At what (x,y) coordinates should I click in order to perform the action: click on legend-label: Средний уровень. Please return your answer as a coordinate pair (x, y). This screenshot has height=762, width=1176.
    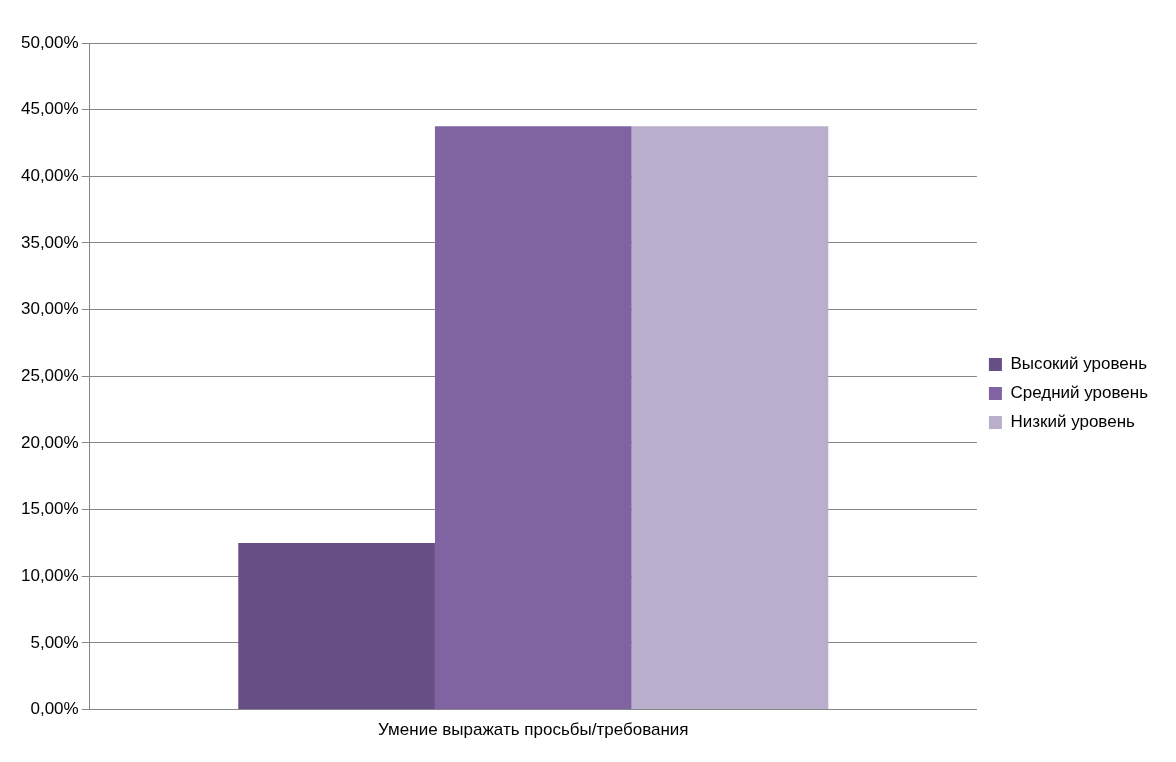
    Looking at the image, I should click on (1079, 393).